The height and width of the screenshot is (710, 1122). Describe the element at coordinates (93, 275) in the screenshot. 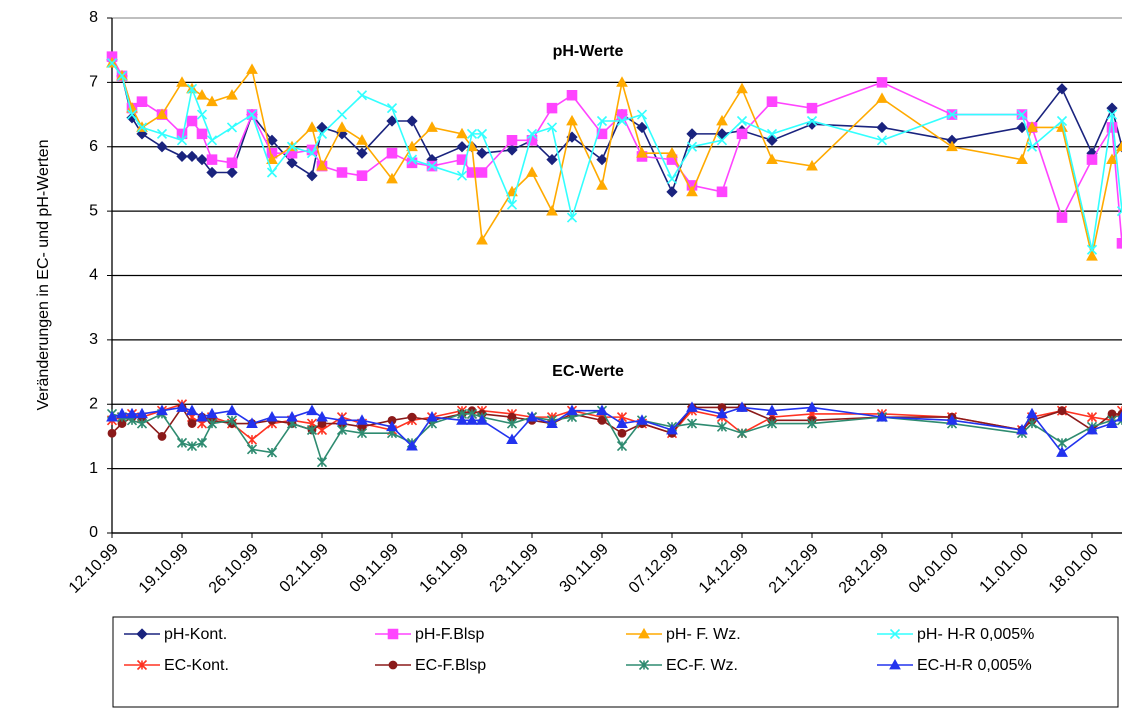

I see `y-tick-label: 4` at that location.